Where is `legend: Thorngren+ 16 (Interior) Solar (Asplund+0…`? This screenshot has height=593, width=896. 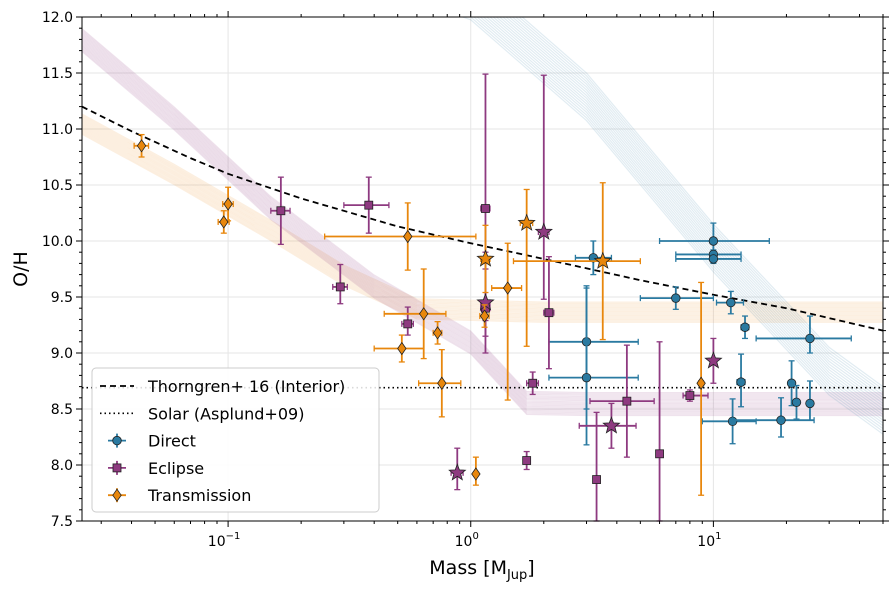
legend: Thorngren+ 16 (Interior) Solar (Asplund+0… is located at coordinates (235, 440).